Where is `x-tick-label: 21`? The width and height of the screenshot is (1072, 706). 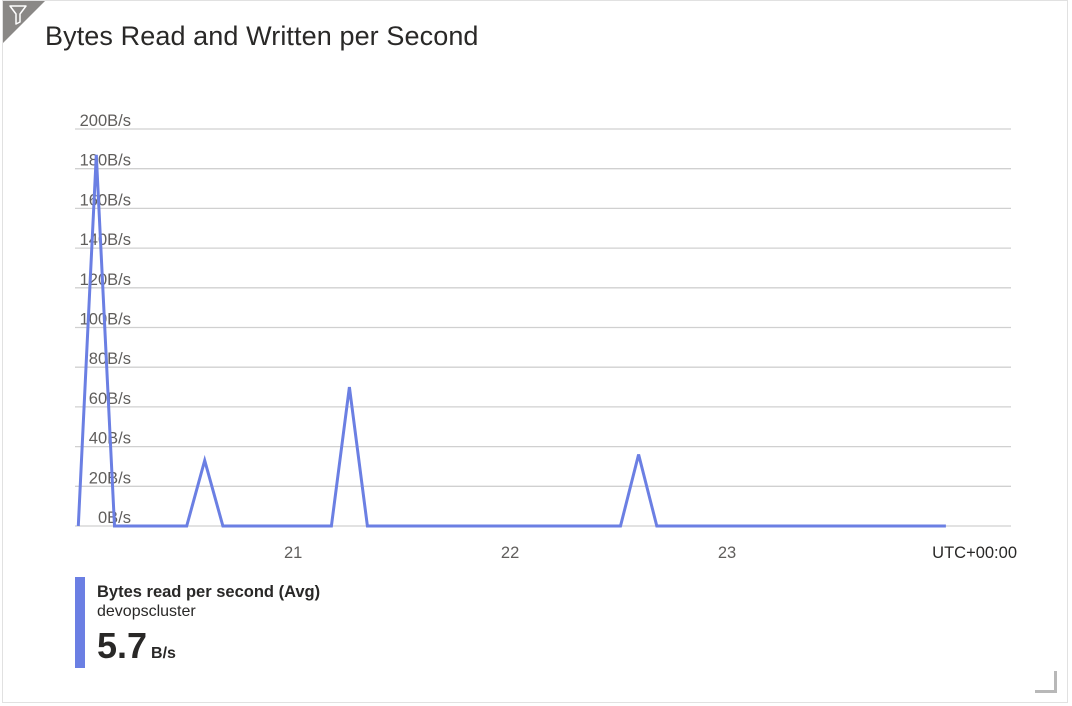
x-tick-label: 21 is located at coordinates (293, 553).